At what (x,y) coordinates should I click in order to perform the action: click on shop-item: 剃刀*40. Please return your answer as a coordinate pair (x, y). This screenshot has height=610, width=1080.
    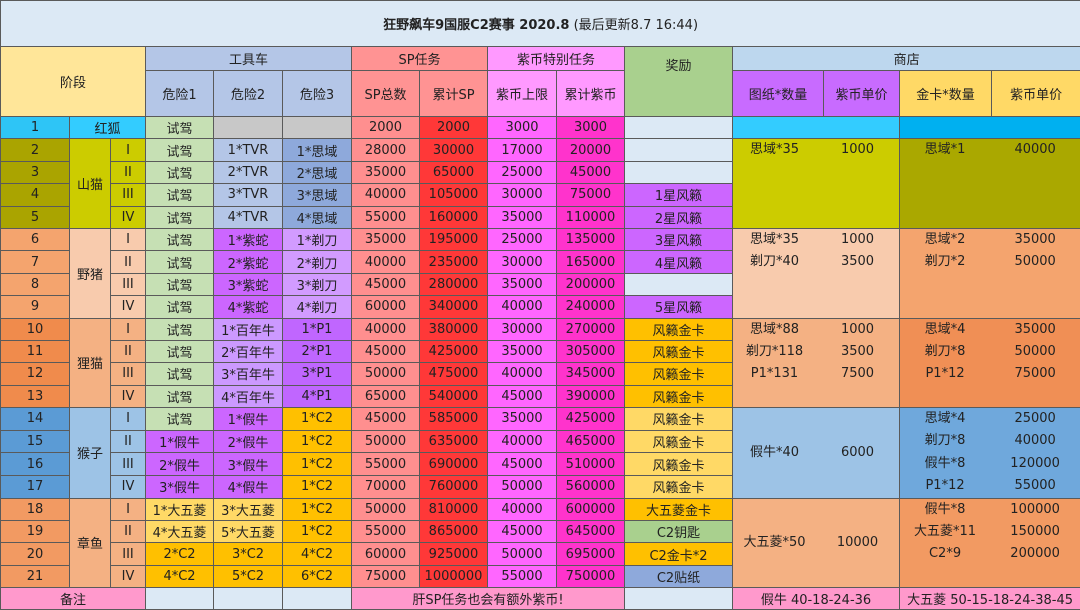
    Looking at the image, I should click on (774, 262).